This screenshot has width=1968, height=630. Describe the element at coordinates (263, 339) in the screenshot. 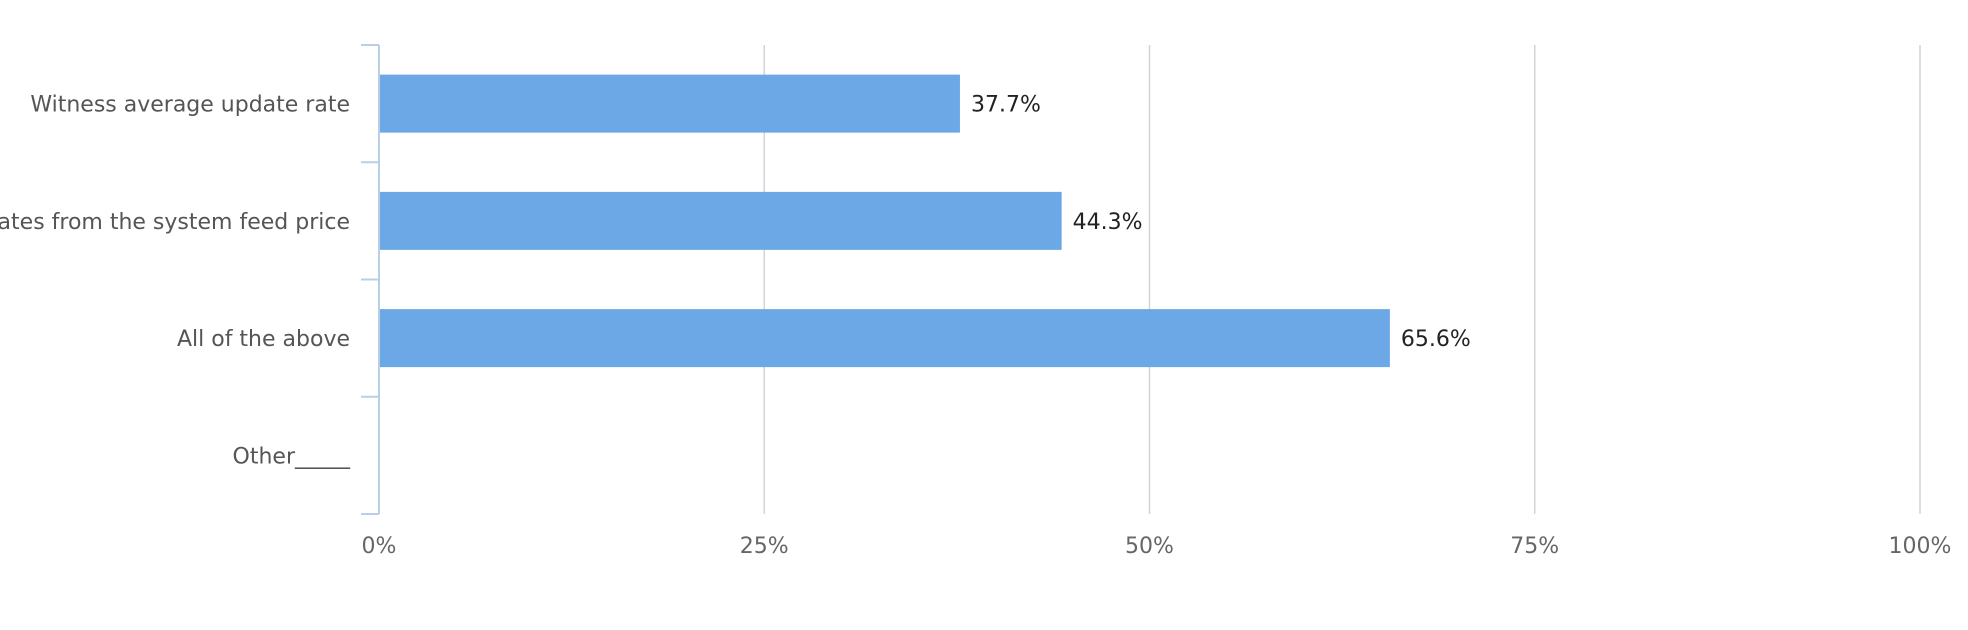

I see `category-label: All of the above` at that location.